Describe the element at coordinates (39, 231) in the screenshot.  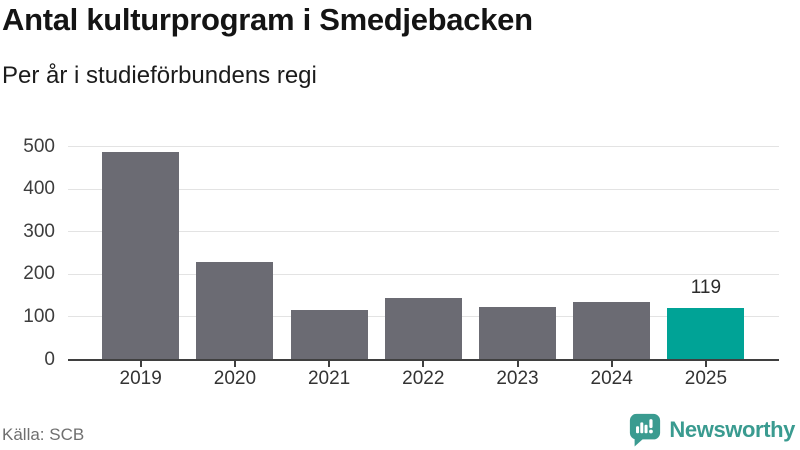
I see `y-tick-label-300: 300` at that location.